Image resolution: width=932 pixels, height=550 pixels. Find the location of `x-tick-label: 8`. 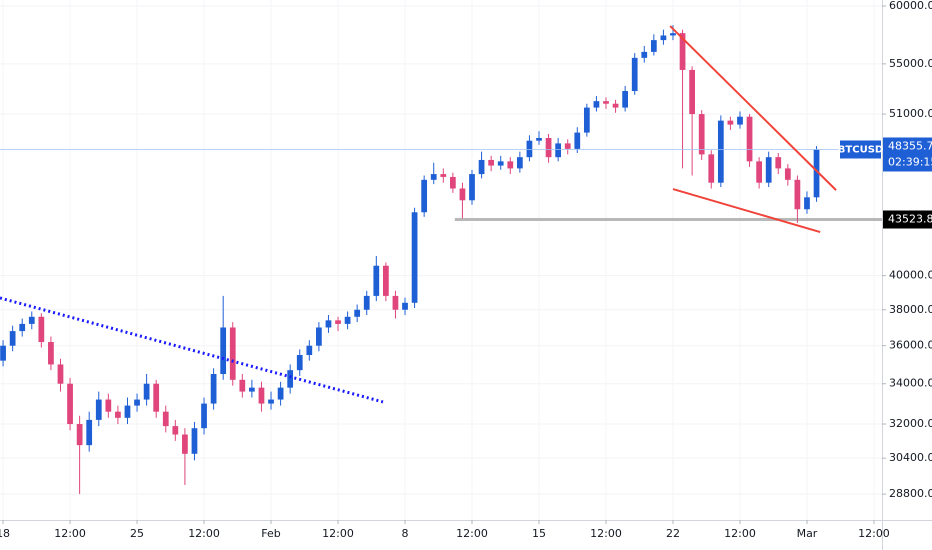

x-tick-label: 8 is located at coordinates (405, 533).